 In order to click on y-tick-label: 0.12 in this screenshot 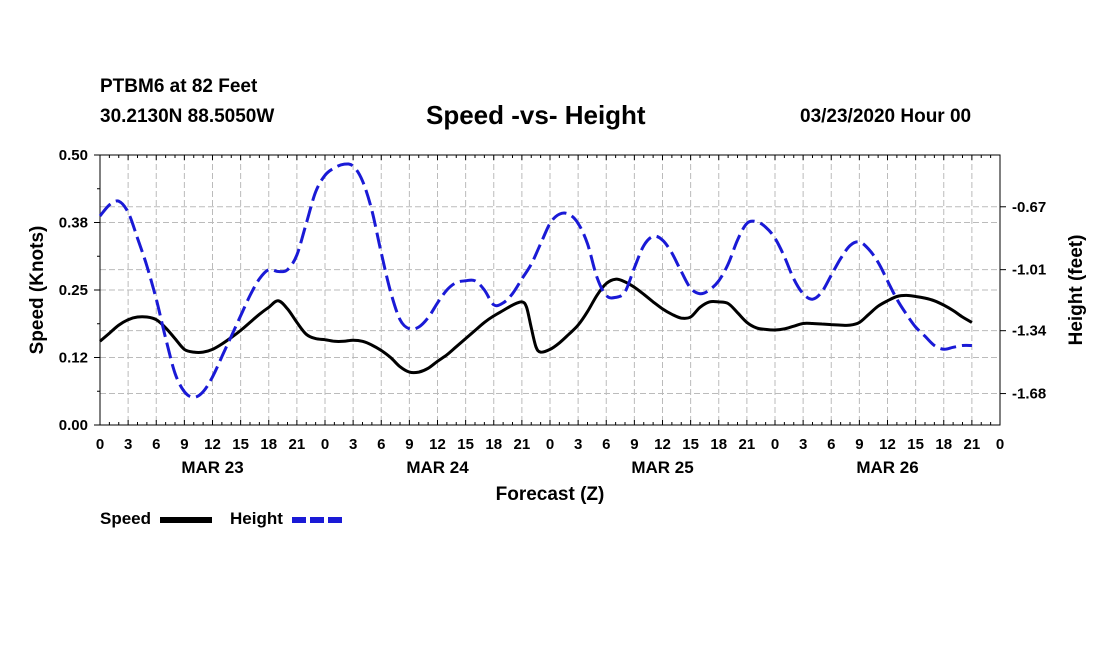, I will do `click(73, 358)`.